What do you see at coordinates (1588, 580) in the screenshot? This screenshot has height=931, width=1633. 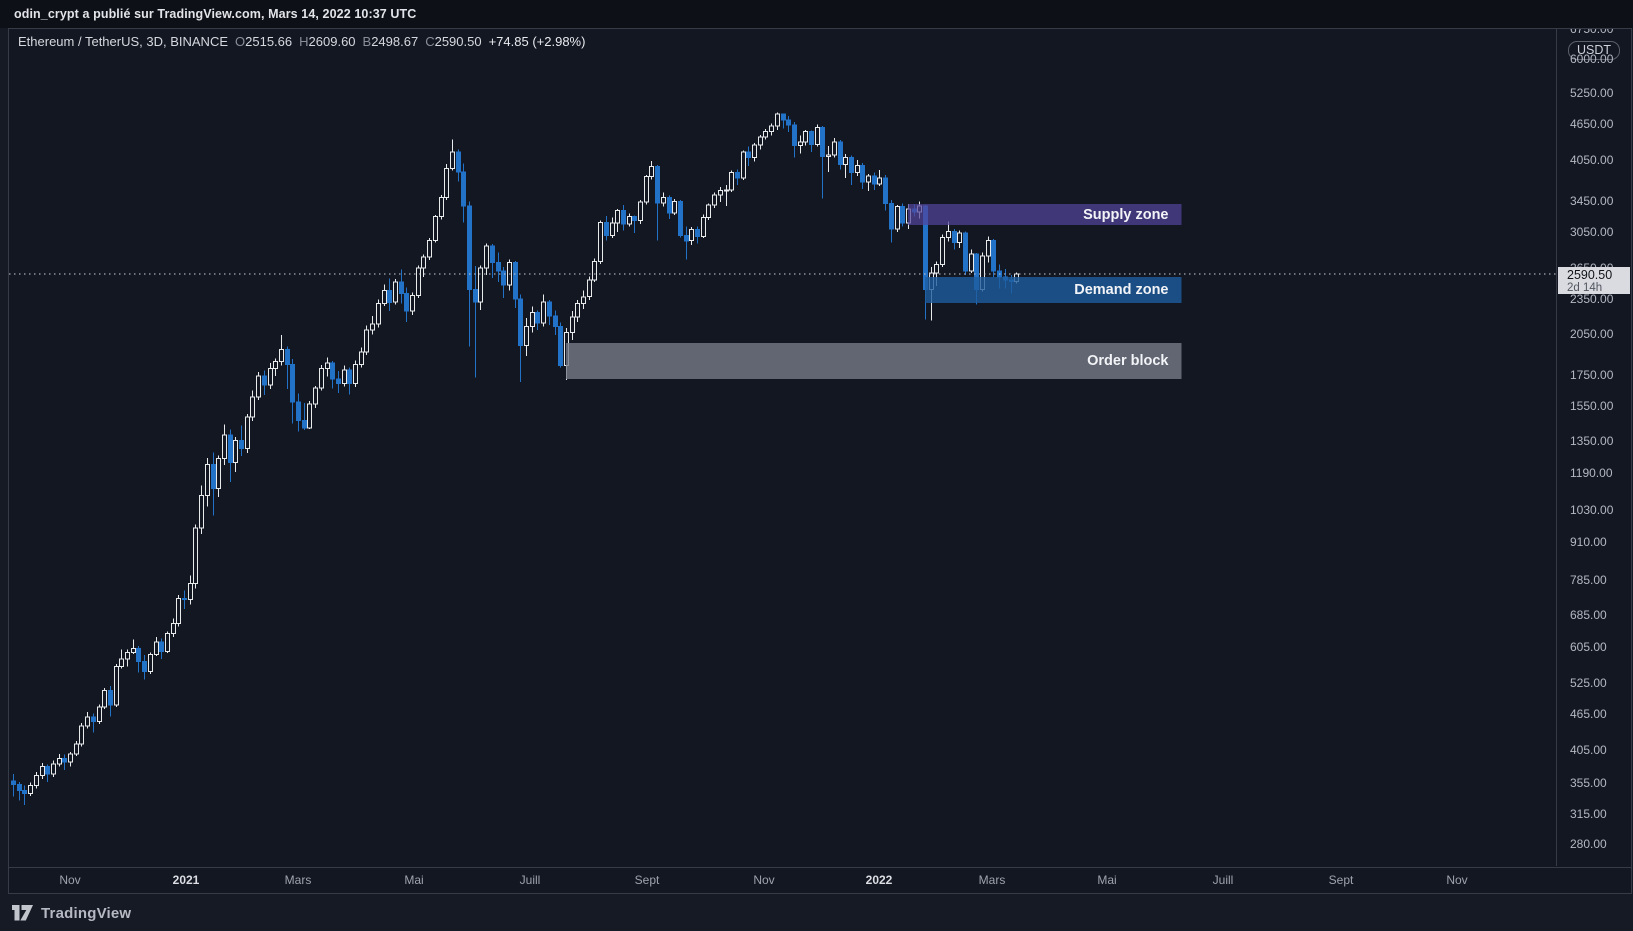 I see `price-tick: 785.00` at bounding box center [1588, 580].